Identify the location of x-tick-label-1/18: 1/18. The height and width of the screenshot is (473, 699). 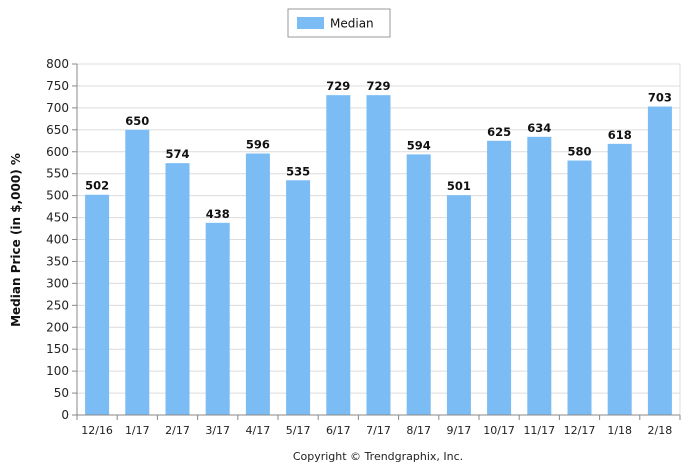
(619, 430).